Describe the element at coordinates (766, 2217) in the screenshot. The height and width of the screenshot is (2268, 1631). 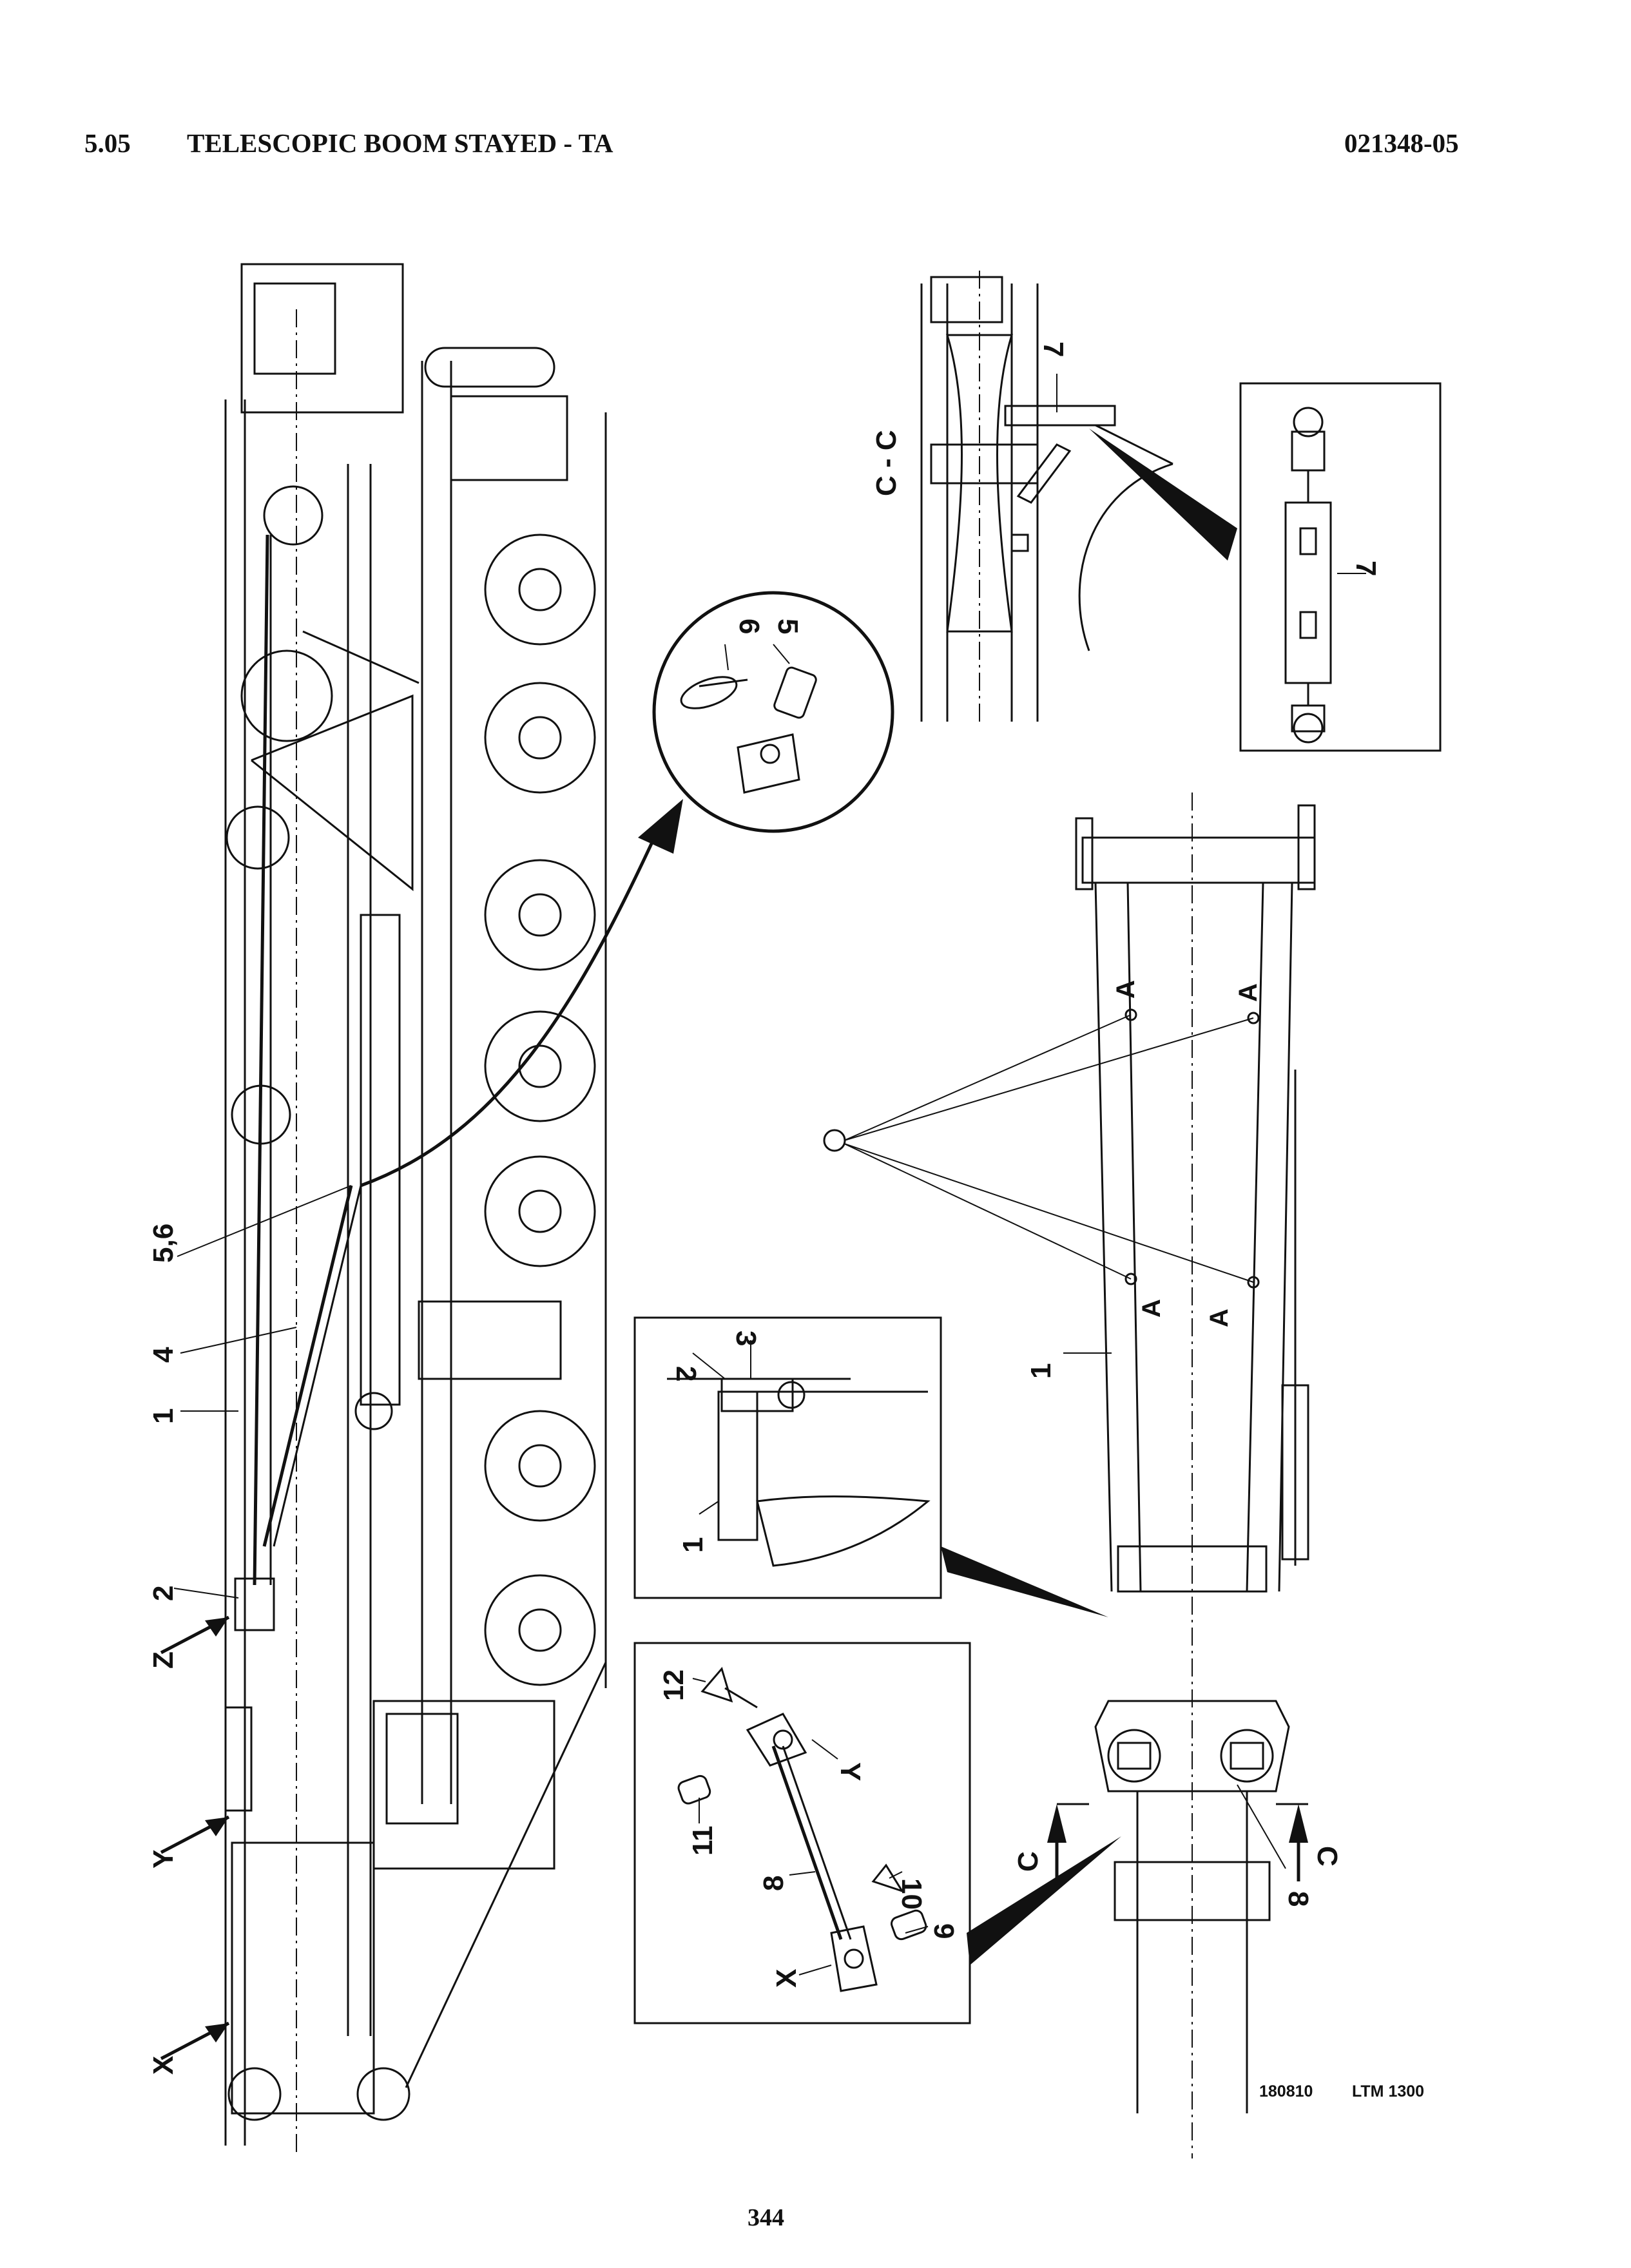
I see `page-number: 344` at that location.